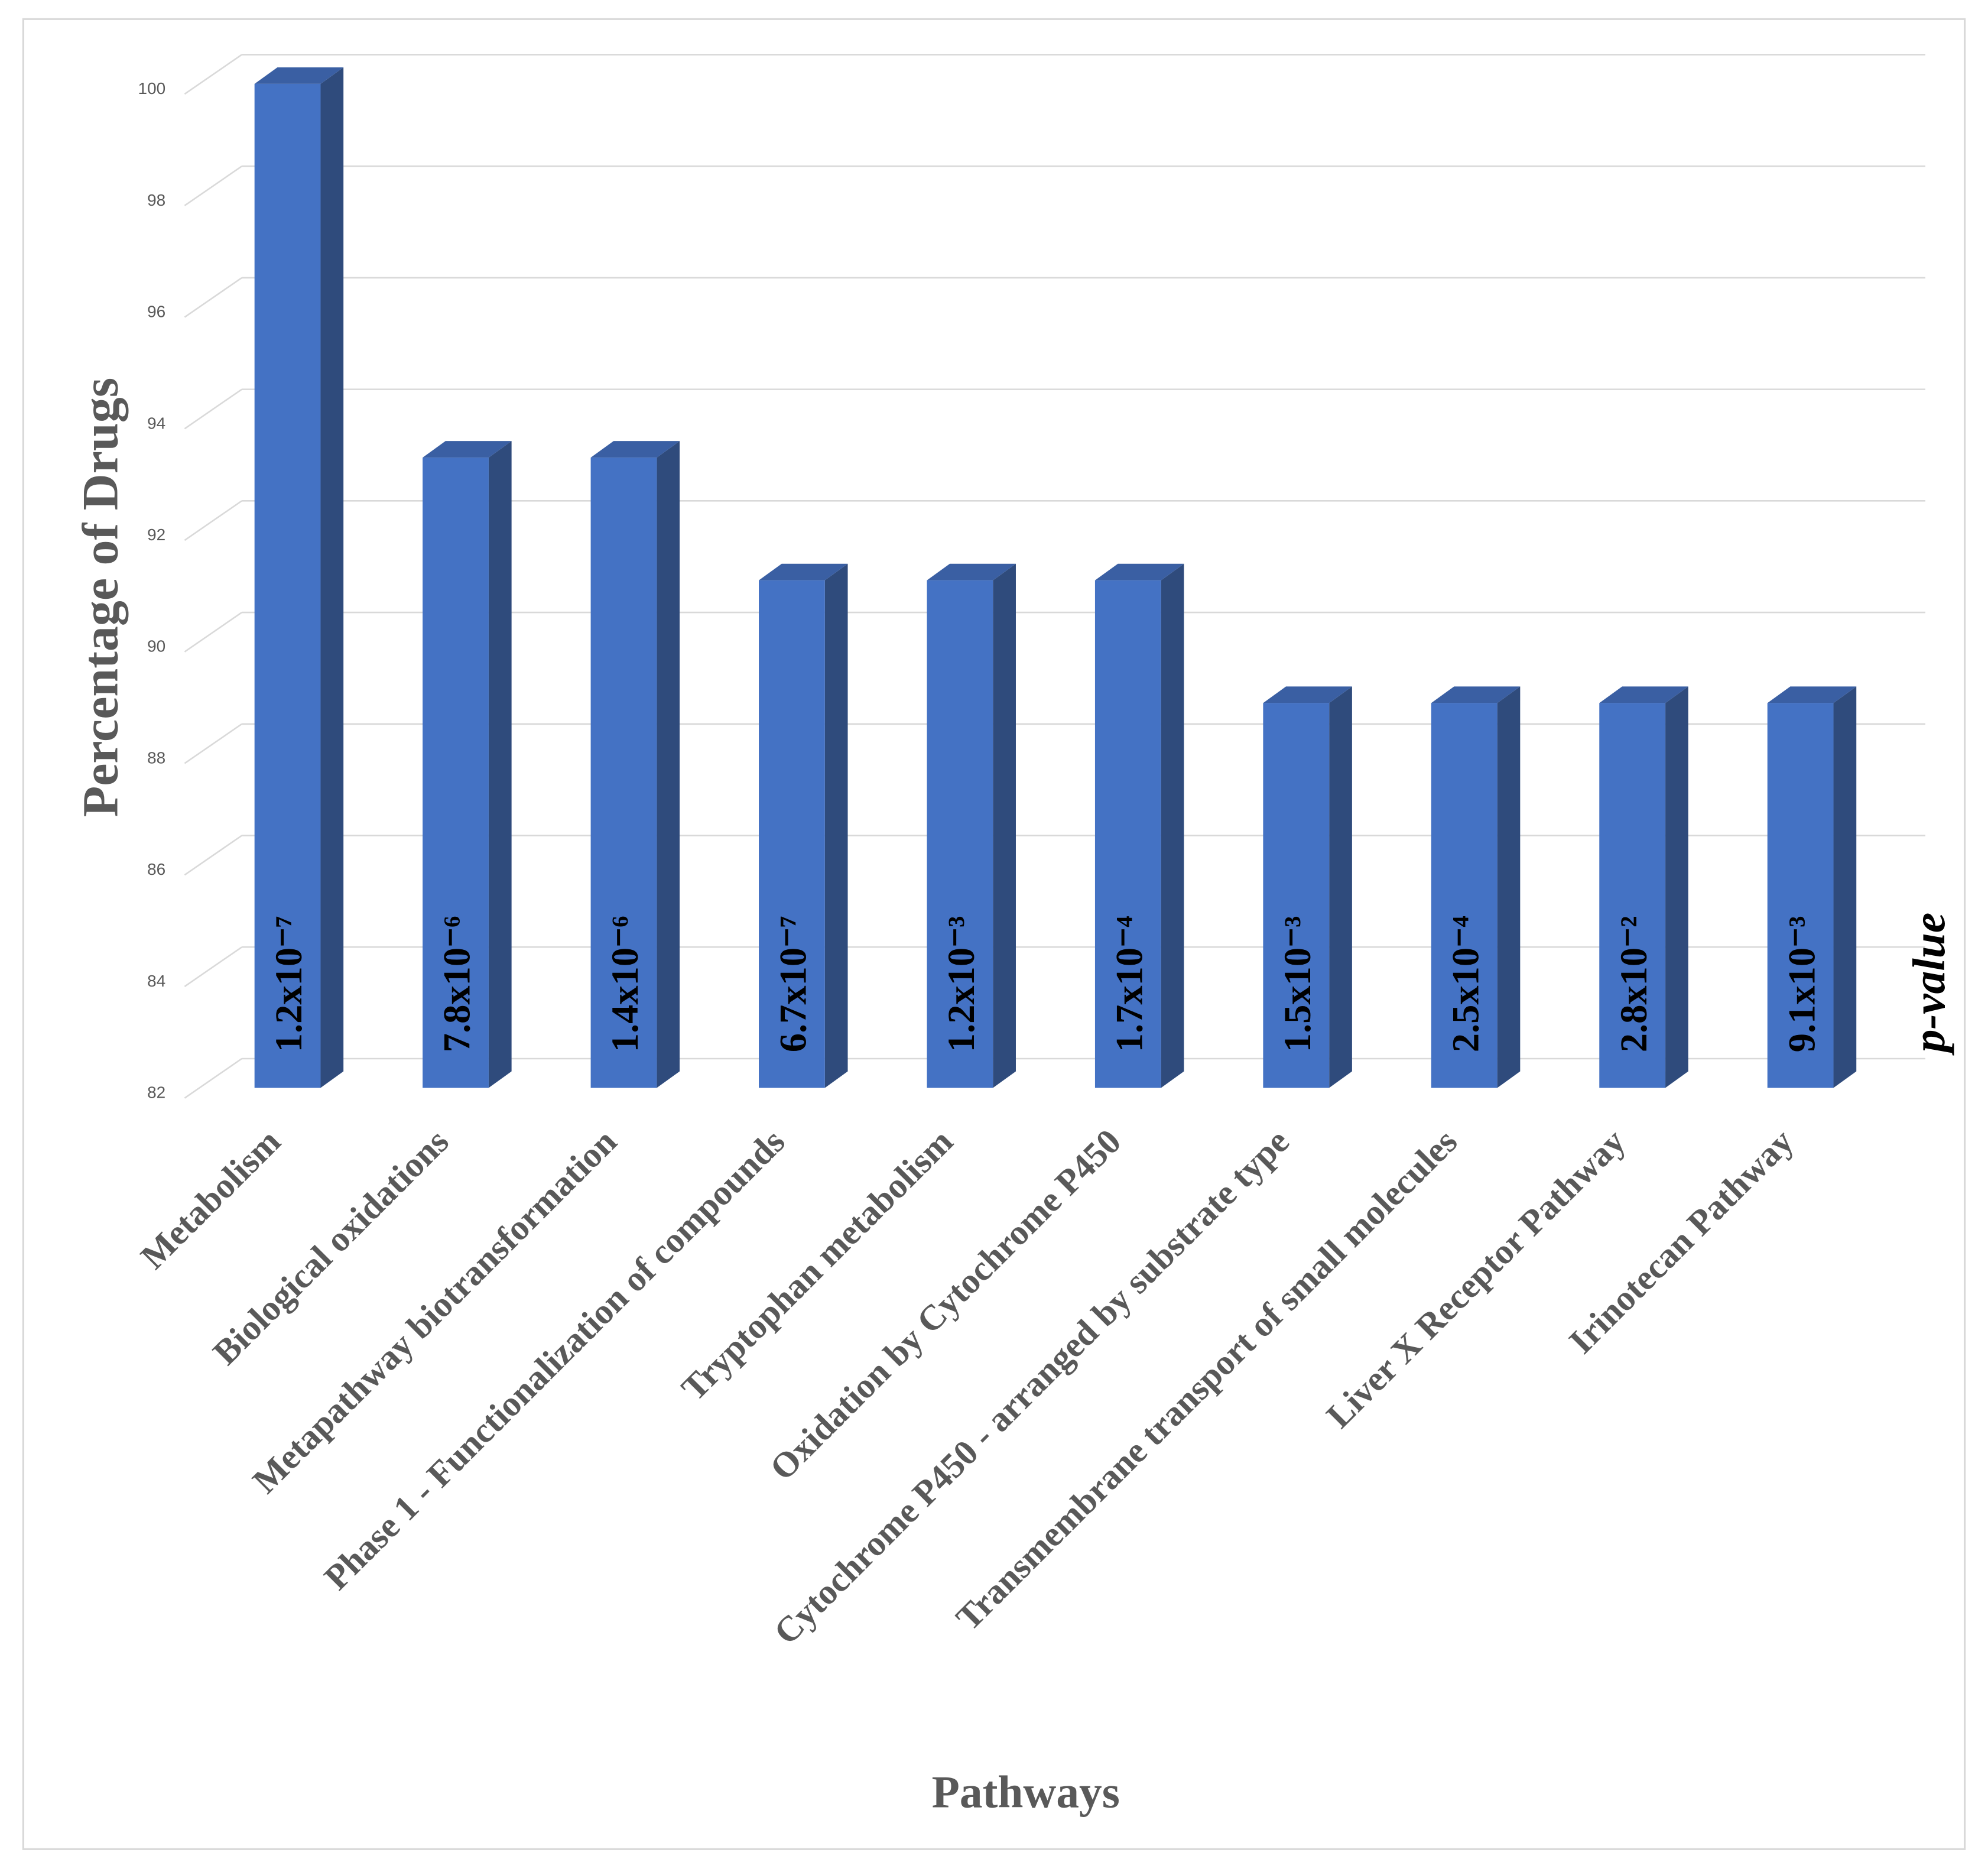 The height and width of the screenshot is (1872, 1988). Describe the element at coordinates (156, 869) in the screenshot. I see `y-tick-label: 86` at that location.